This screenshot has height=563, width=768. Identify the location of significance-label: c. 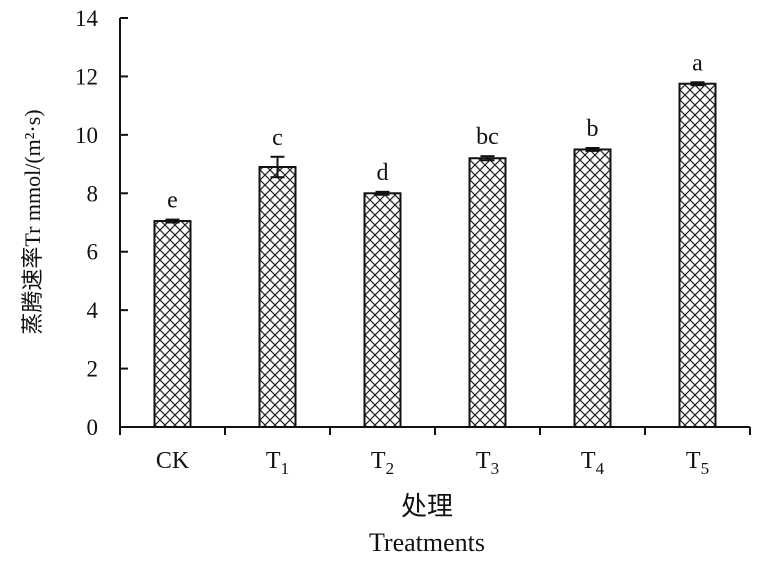
(277, 138).